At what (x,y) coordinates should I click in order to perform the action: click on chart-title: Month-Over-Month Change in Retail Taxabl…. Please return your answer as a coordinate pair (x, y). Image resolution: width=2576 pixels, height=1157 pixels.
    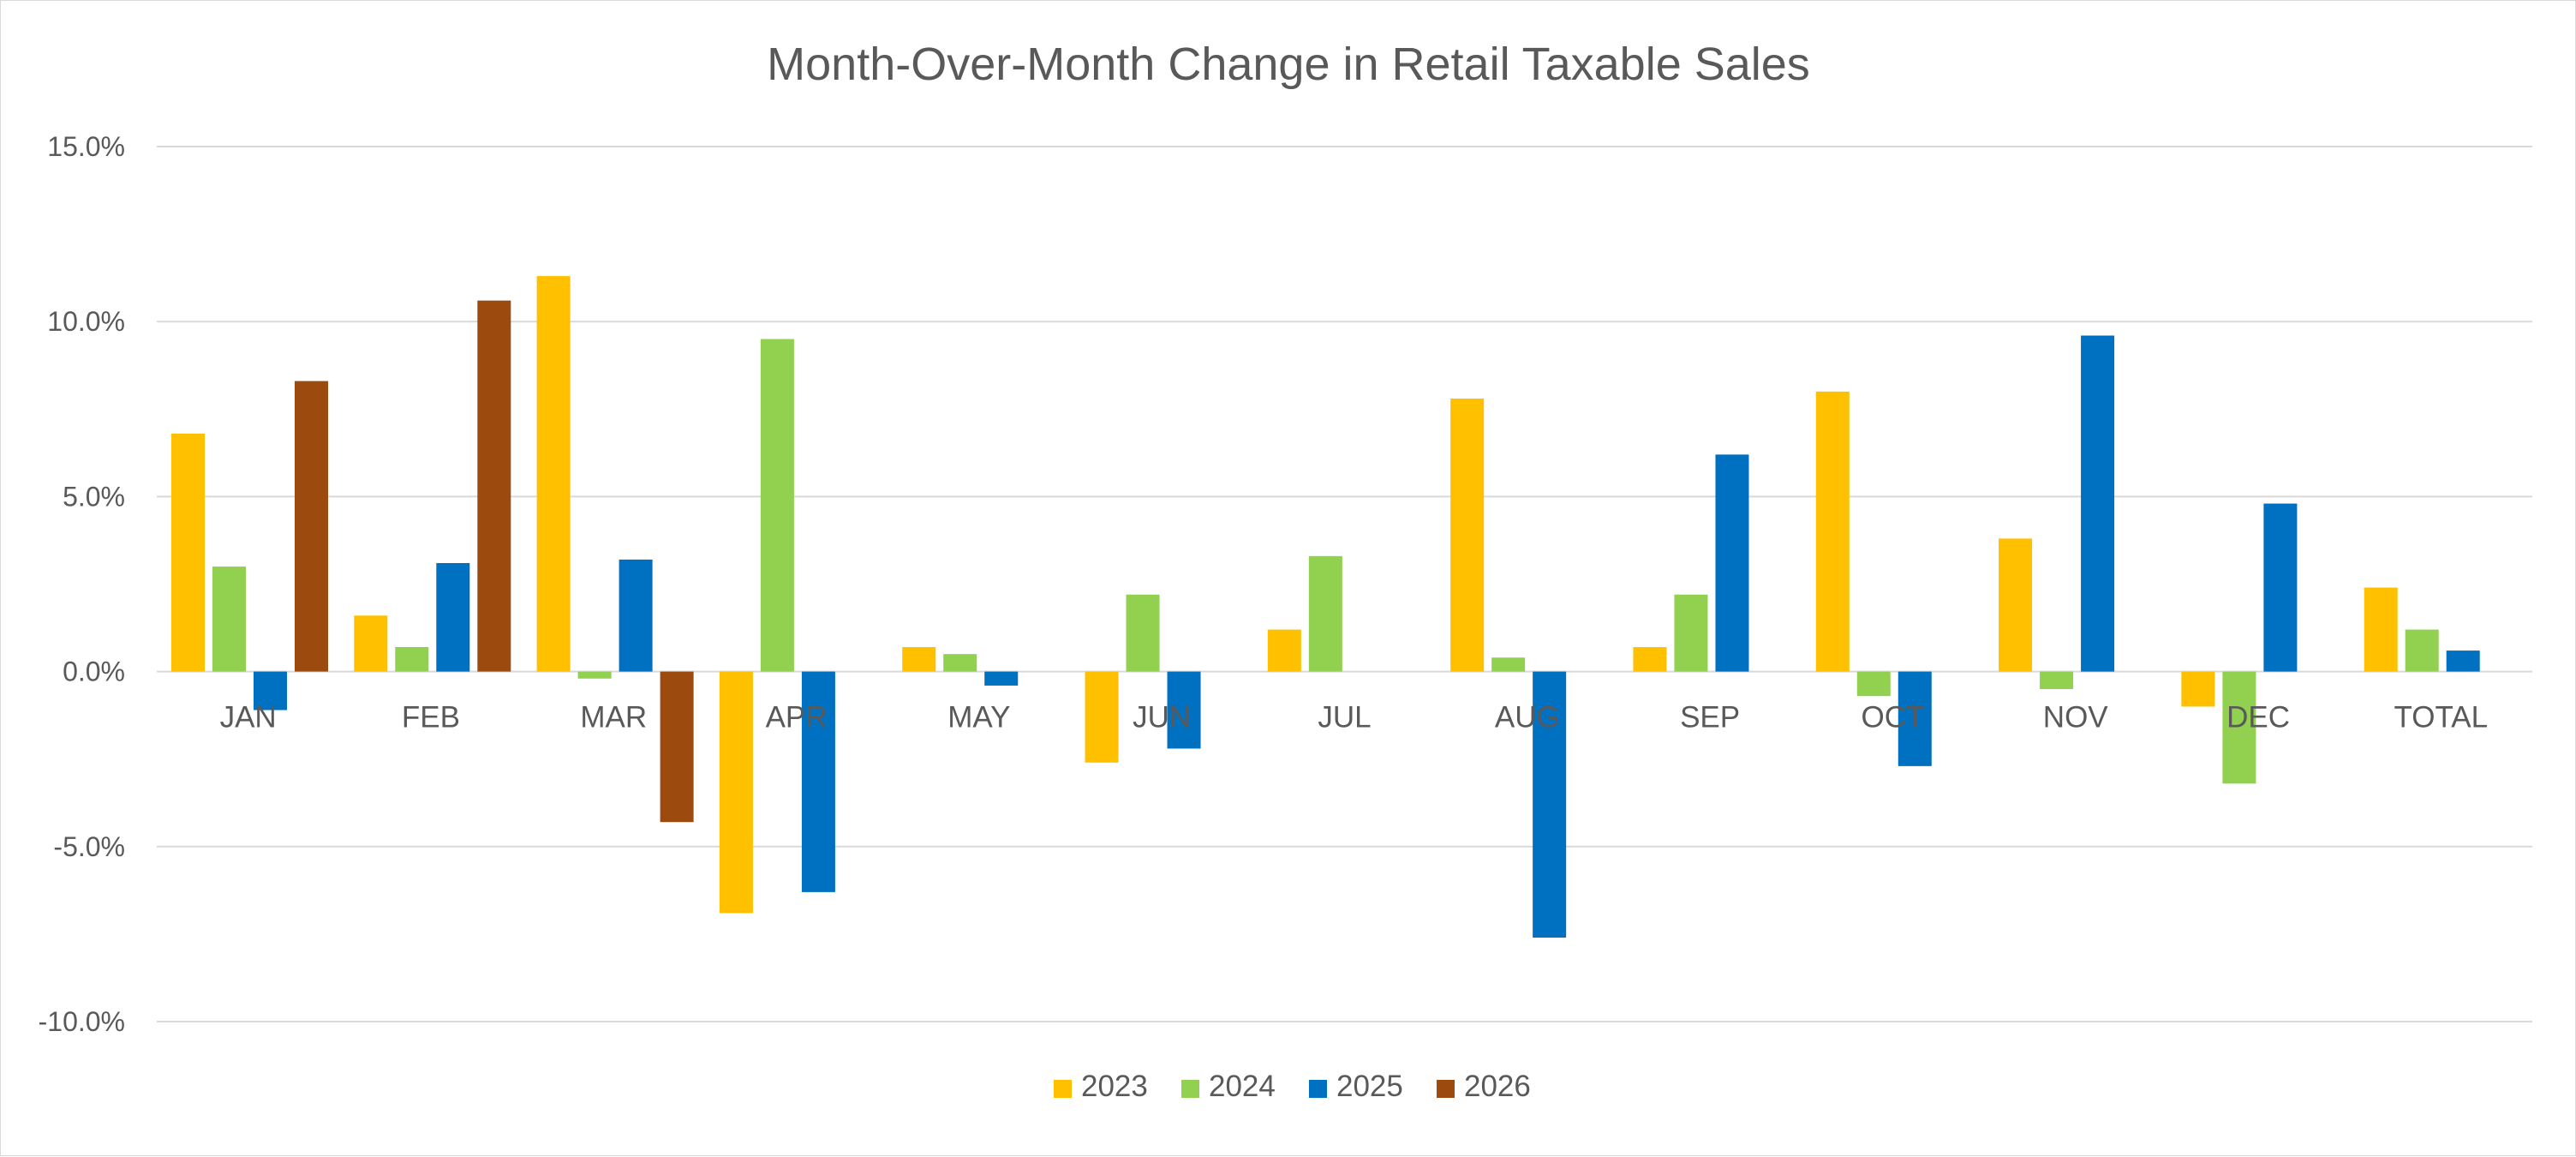
    Looking at the image, I should click on (1288, 64).